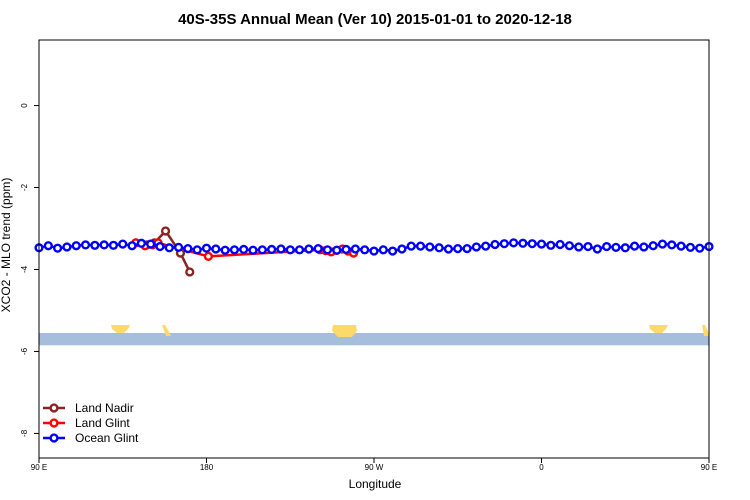  I want to click on new-zealand-landmass-repeat, so click(705, 330).